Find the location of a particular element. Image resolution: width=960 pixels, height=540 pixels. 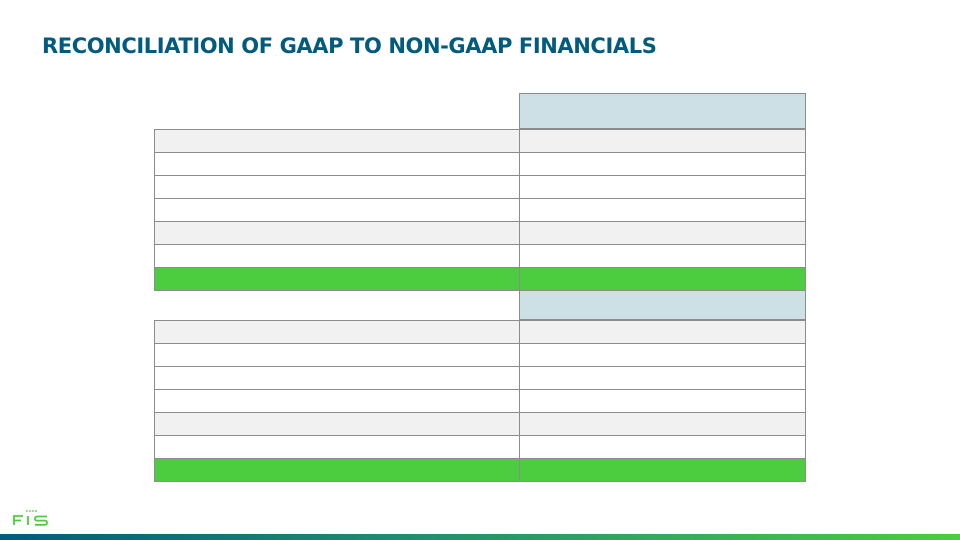

fis-logo-icon is located at coordinates (30, 518).